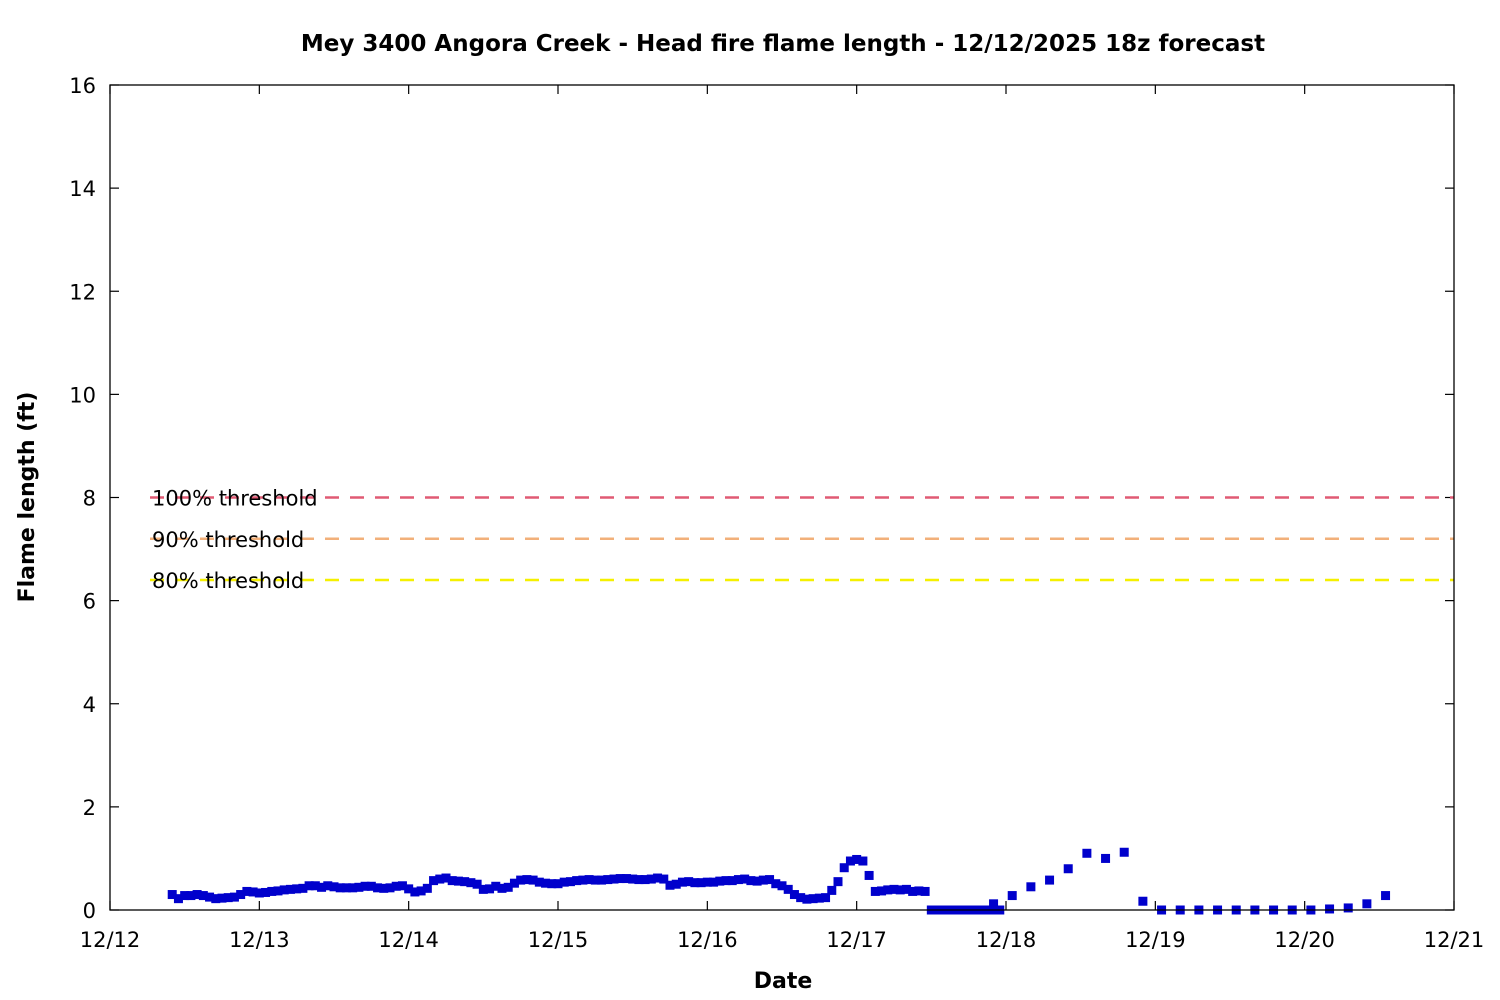 The image size is (1500, 1000). What do you see at coordinates (783, 981) in the screenshot?
I see `x-axis-label: Date` at bounding box center [783, 981].